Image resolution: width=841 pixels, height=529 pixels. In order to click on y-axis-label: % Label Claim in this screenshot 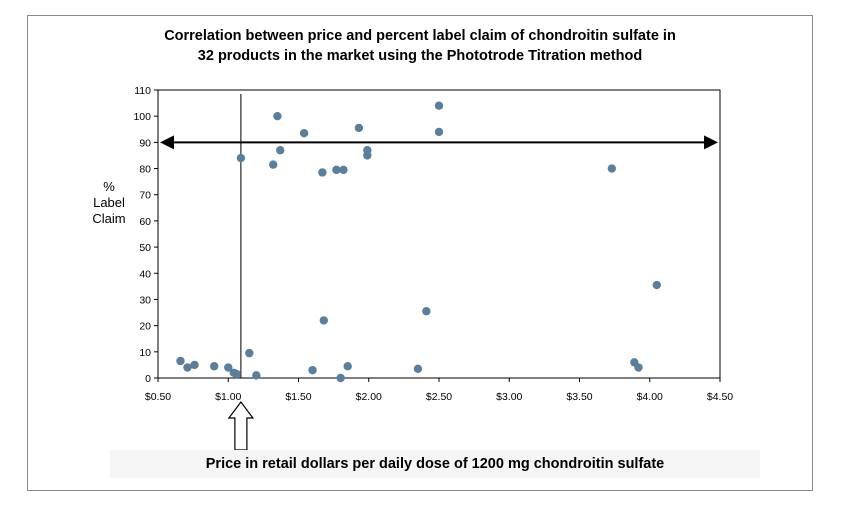, I will do `click(109, 203)`.